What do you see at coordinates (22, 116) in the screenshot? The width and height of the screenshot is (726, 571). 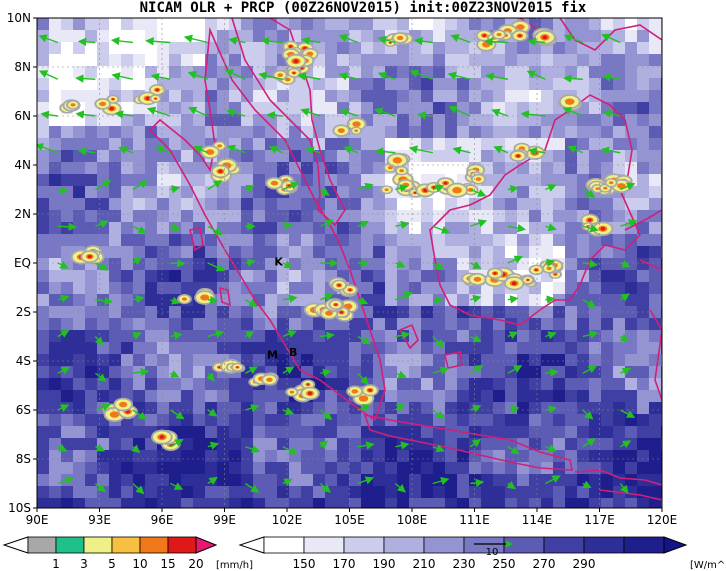 I see `lat-label: 6N` at bounding box center [22, 116].